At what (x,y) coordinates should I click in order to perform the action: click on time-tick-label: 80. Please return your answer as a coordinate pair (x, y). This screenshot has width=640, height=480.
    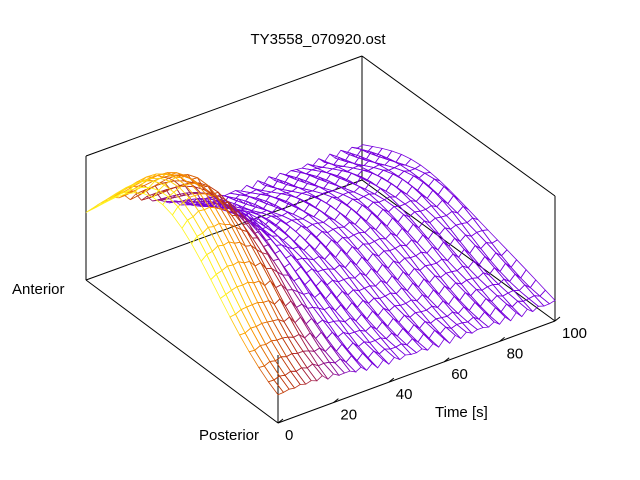
    Looking at the image, I should click on (515, 353).